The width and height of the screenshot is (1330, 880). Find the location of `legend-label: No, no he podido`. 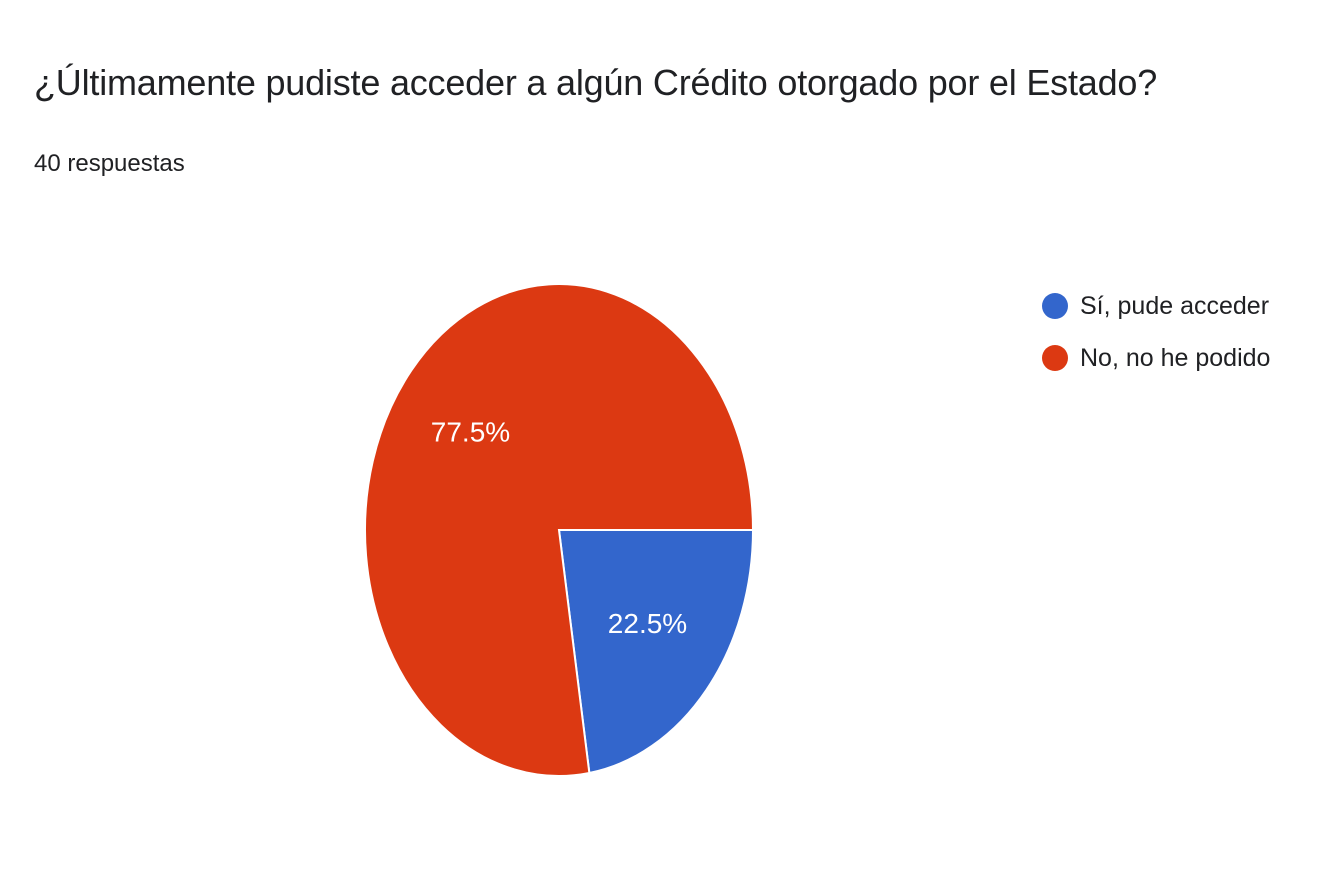

legend-label: No, no he podido is located at coordinates (1175, 357).